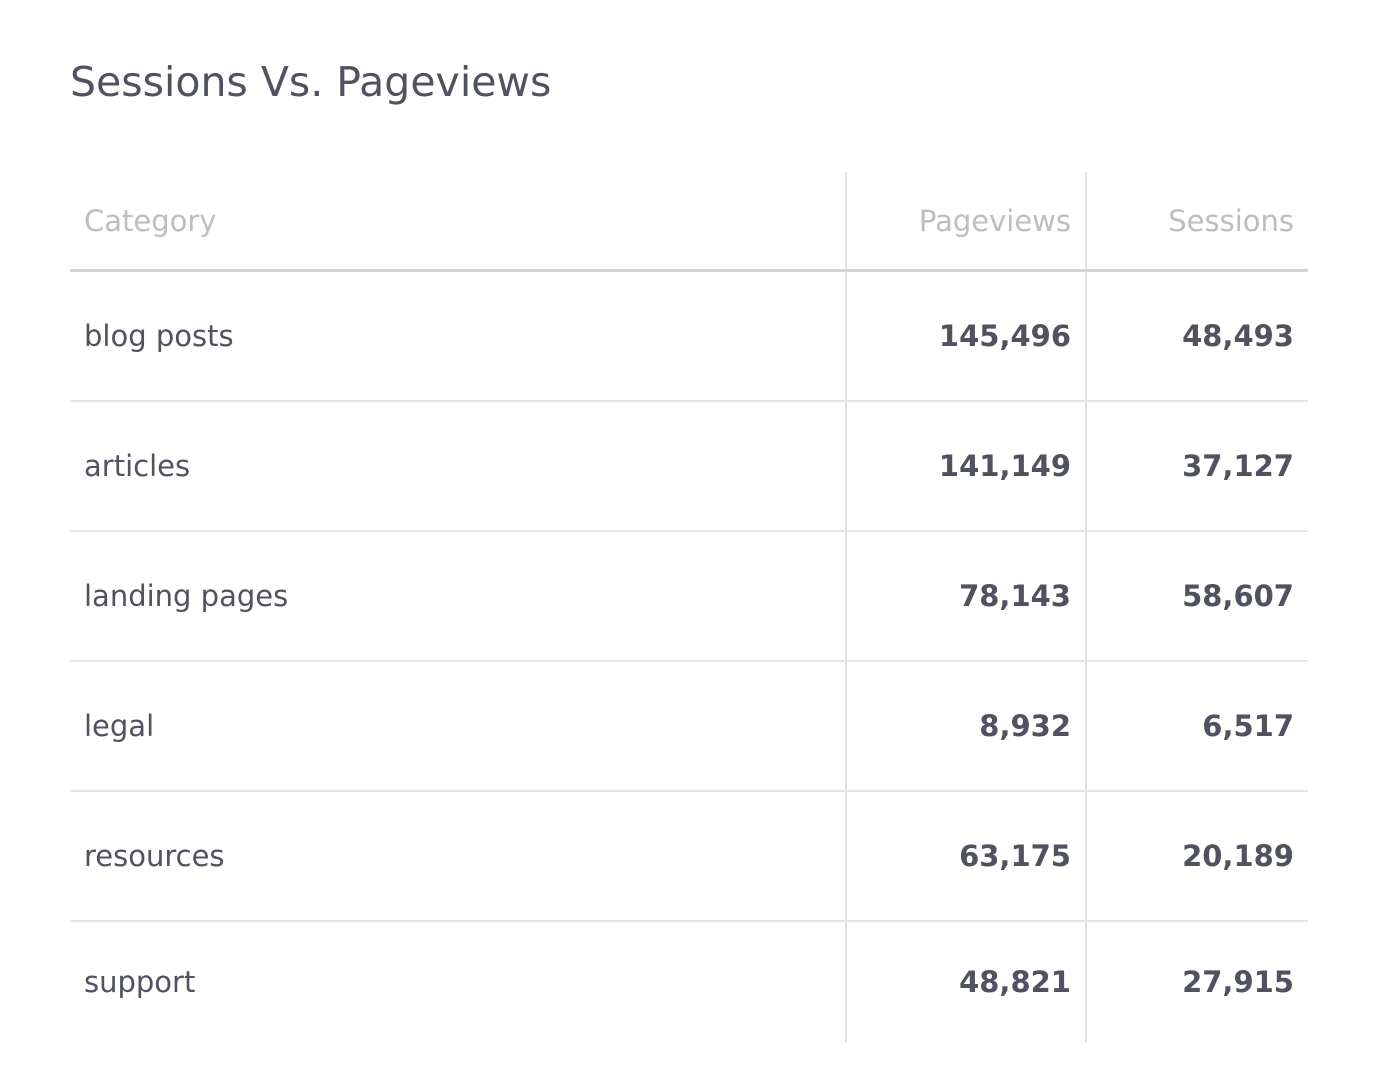  Describe the element at coordinates (965, 596) in the screenshot. I see `number-cell: 78,143` at that location.